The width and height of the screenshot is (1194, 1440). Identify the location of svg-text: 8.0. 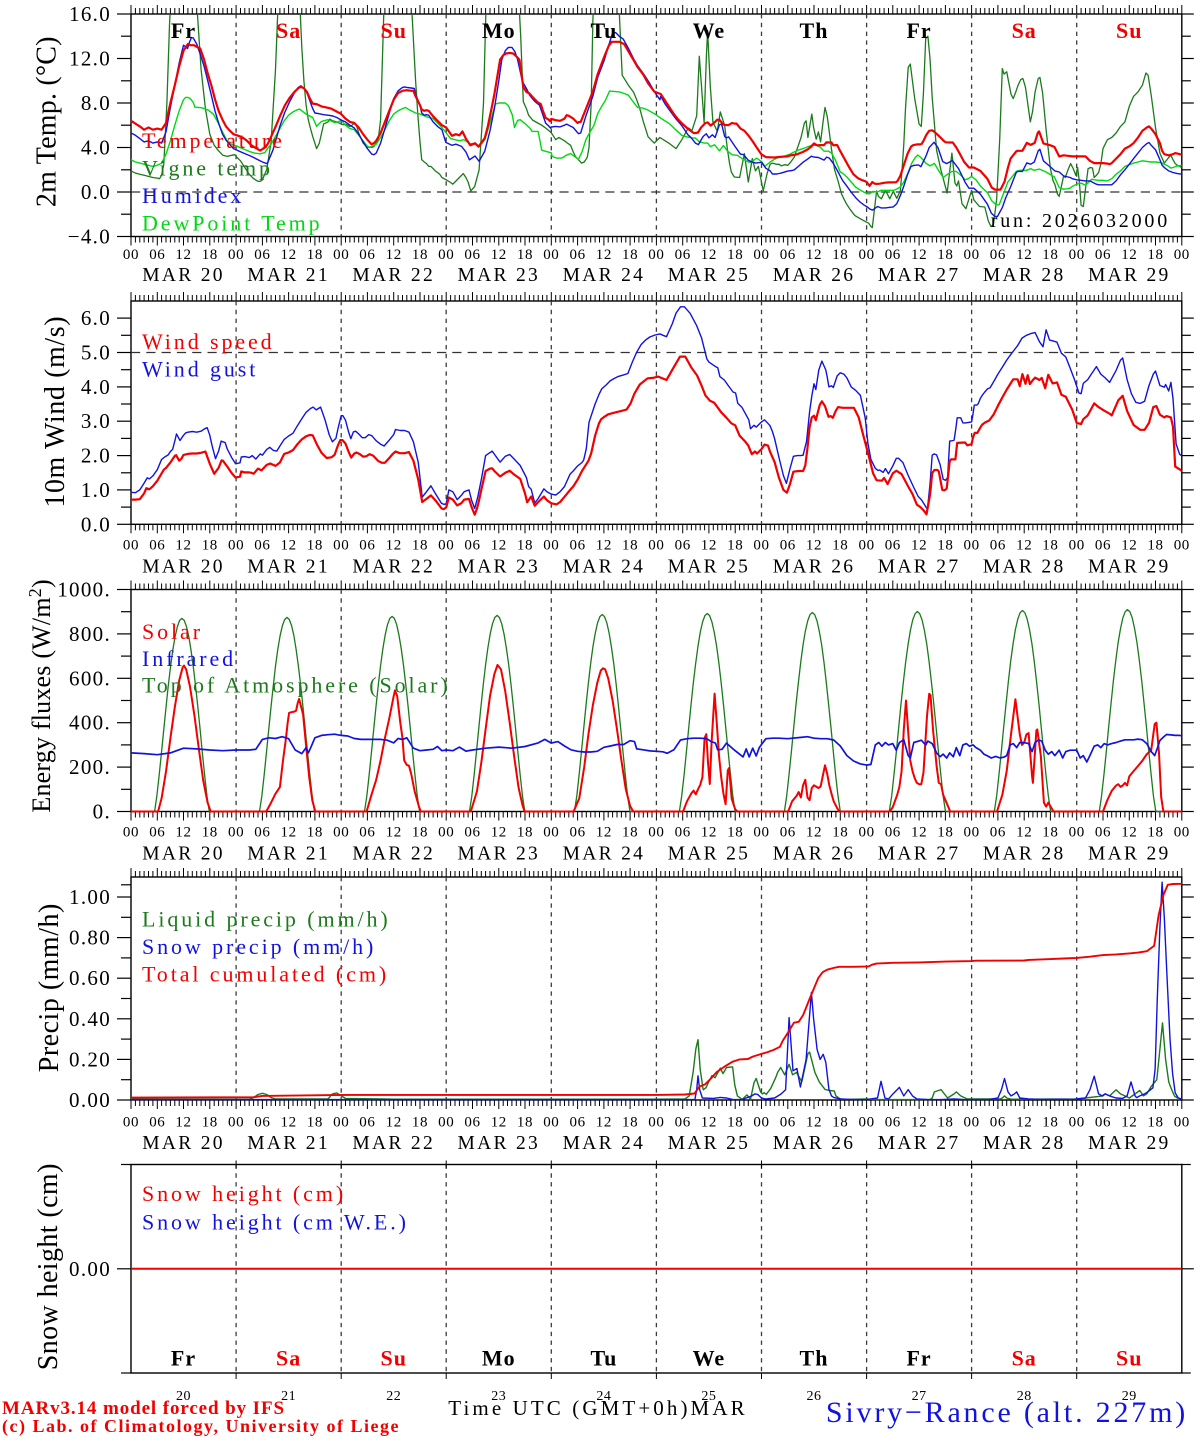
(96, 103).